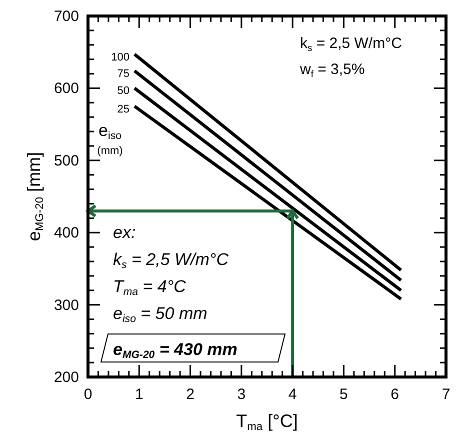 This screenshot has height=438, width=457. I want to click on x-tick-label: 7, so click(446, 394).